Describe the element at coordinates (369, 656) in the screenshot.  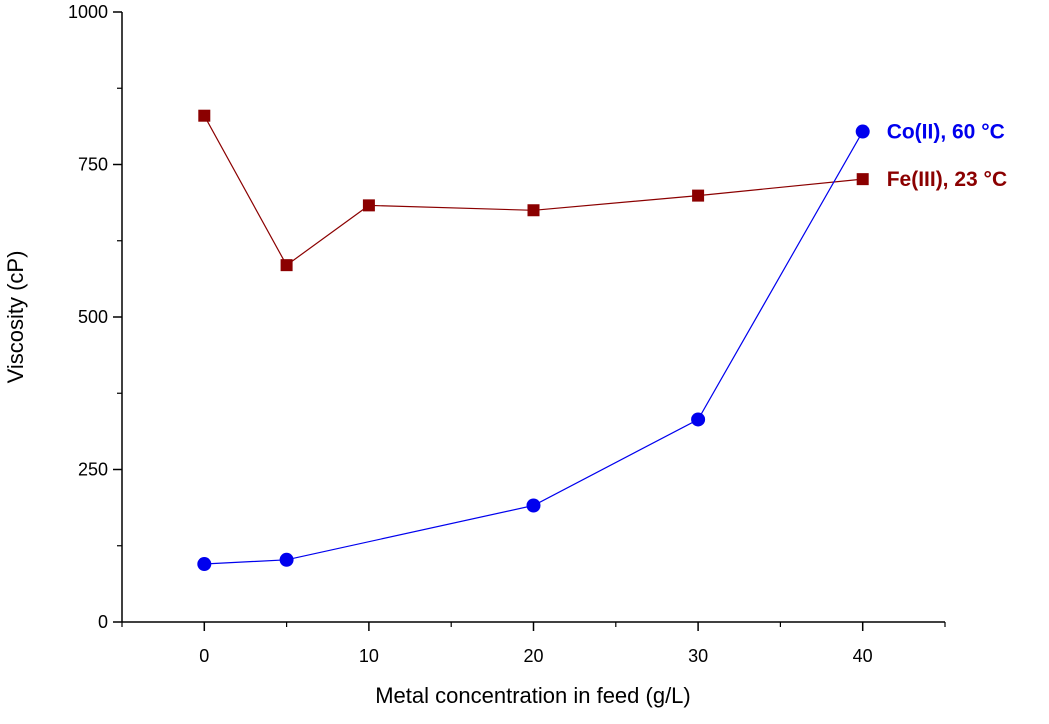
I see `x-tick-label: 10` at that location.